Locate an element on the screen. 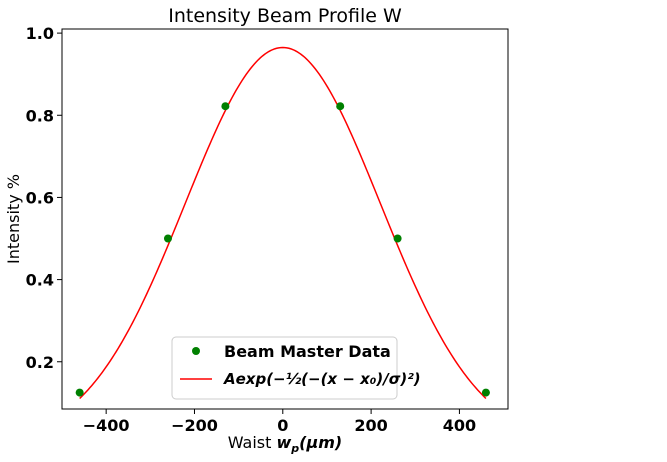 The image size is (667, 462). y-axis-label: Intensity % is located at coordinates (13, 219).